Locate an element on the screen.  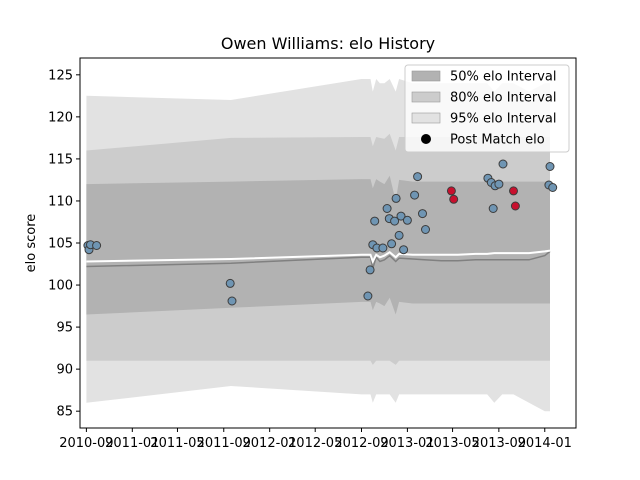
legend-box is located at coordinates (487, 108).